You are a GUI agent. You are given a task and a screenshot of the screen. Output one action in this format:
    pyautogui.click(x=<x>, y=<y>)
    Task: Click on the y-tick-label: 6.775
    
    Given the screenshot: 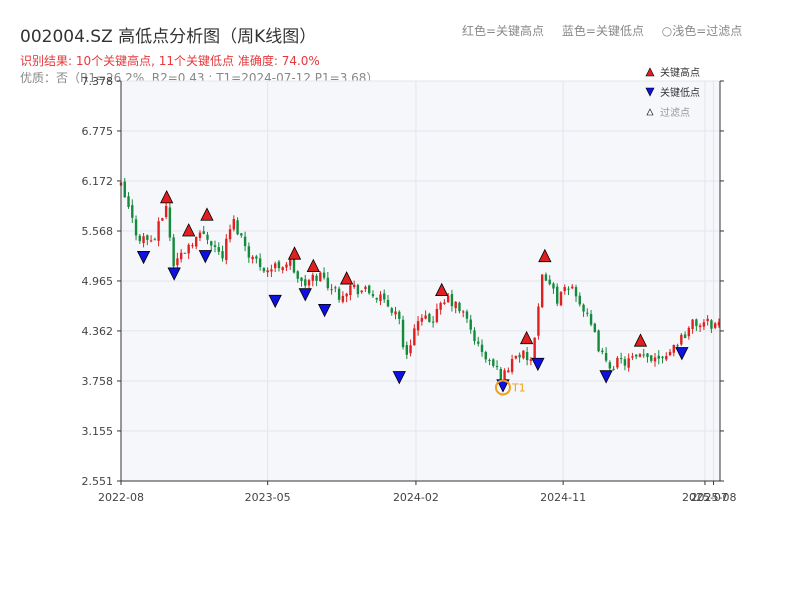 What is the action you would take?
    pyautogui.click(x=98, y=131)
    